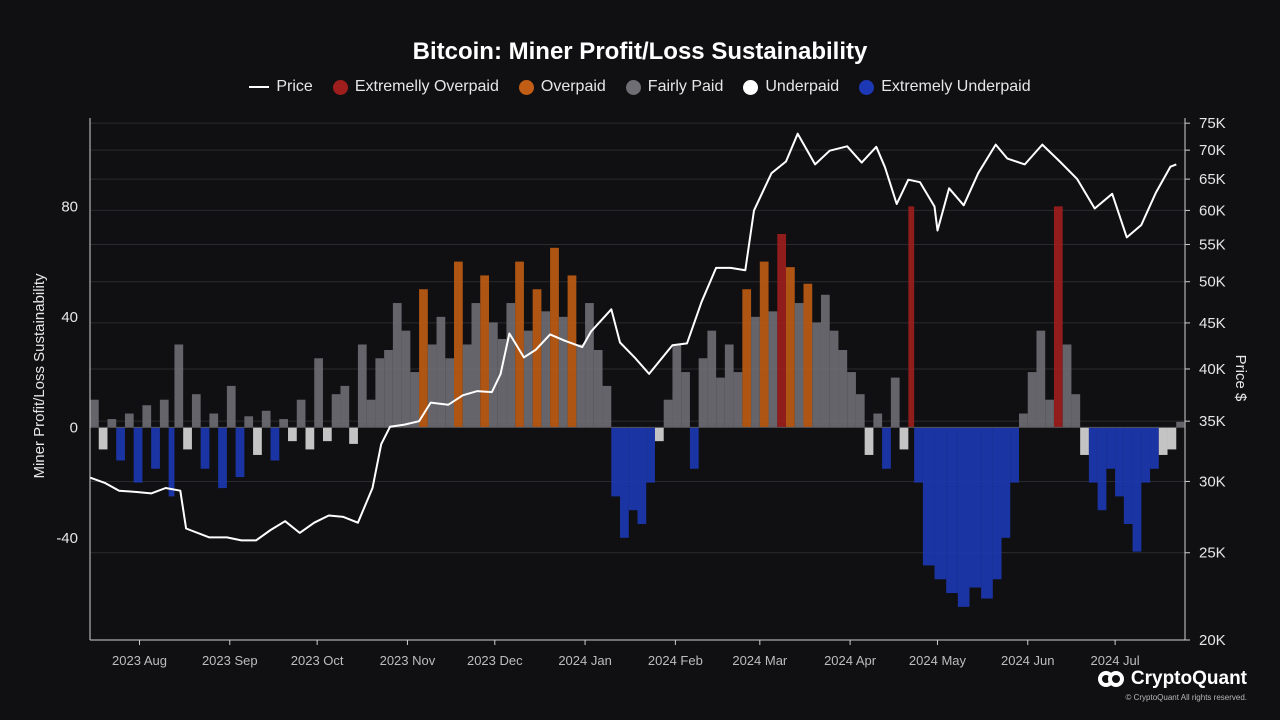 The height and width of the screenshot is (720, 1280). I want to click on y2-tick-label: 50K, so click(1212, 282).